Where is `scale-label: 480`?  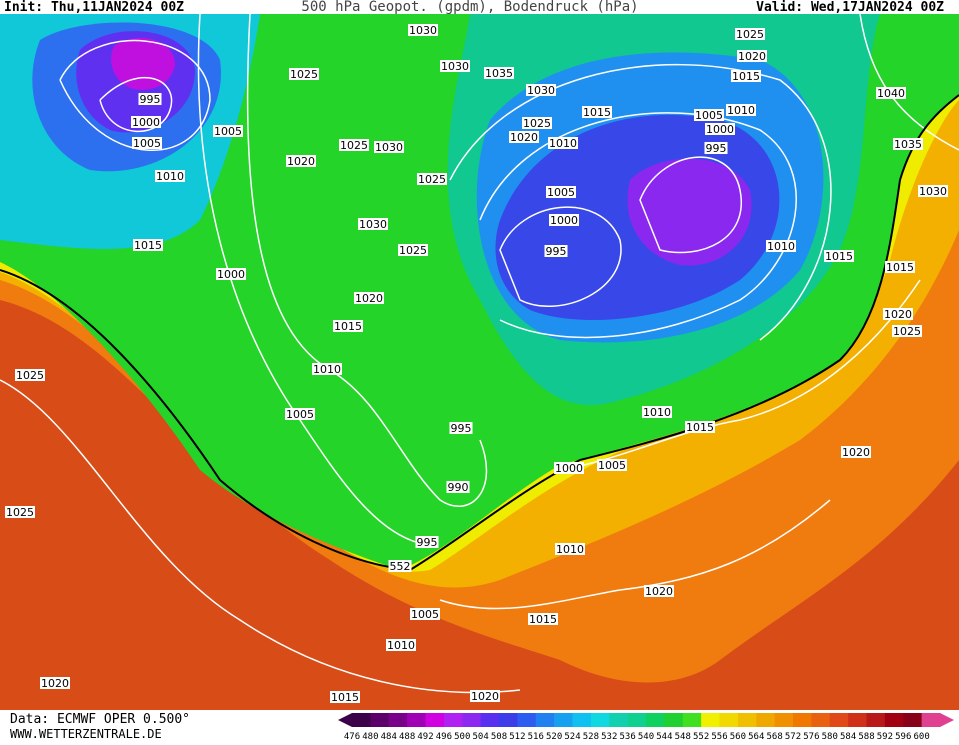
scale-label: 480 is located at coordinates (370, 736).